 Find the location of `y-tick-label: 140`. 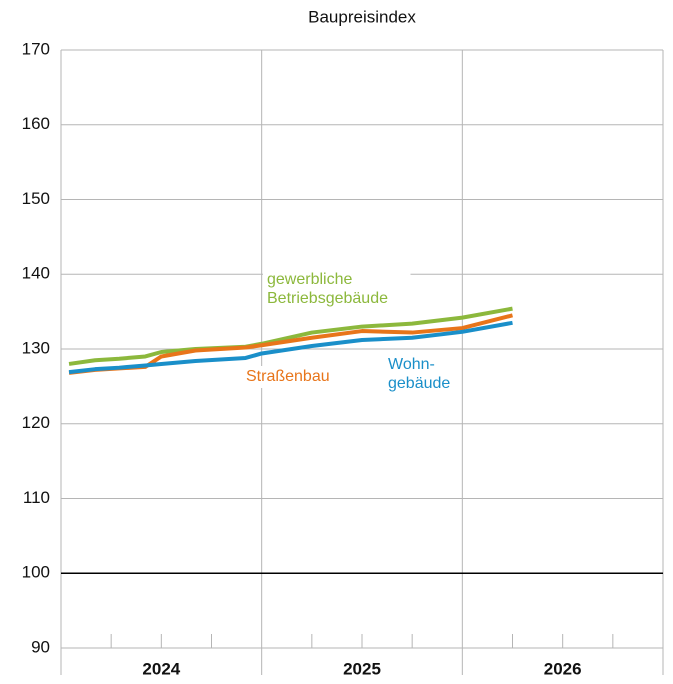

y-tick-label: 140 is located at coordinates (36, 273).